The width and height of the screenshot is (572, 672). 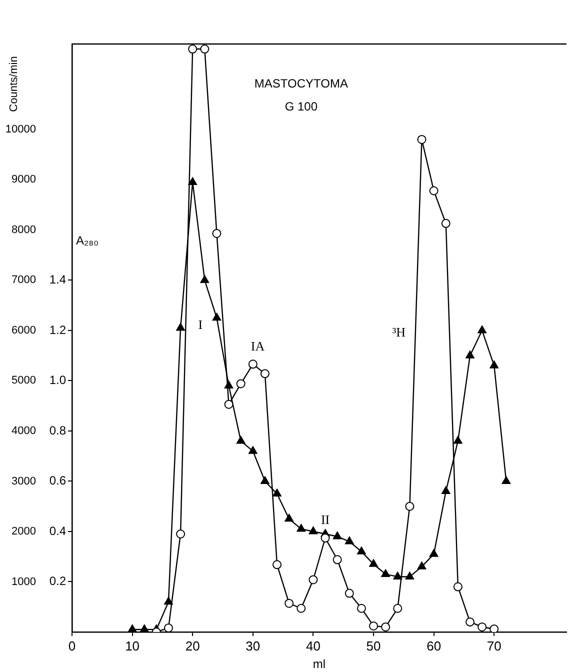 I want to click on y-tick-label: 1000, so click(x=24, y=582).